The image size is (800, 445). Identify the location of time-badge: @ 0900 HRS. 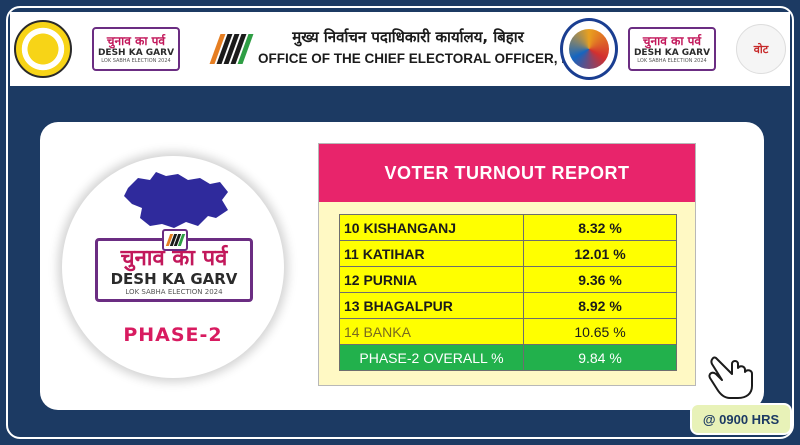
(741, 419).